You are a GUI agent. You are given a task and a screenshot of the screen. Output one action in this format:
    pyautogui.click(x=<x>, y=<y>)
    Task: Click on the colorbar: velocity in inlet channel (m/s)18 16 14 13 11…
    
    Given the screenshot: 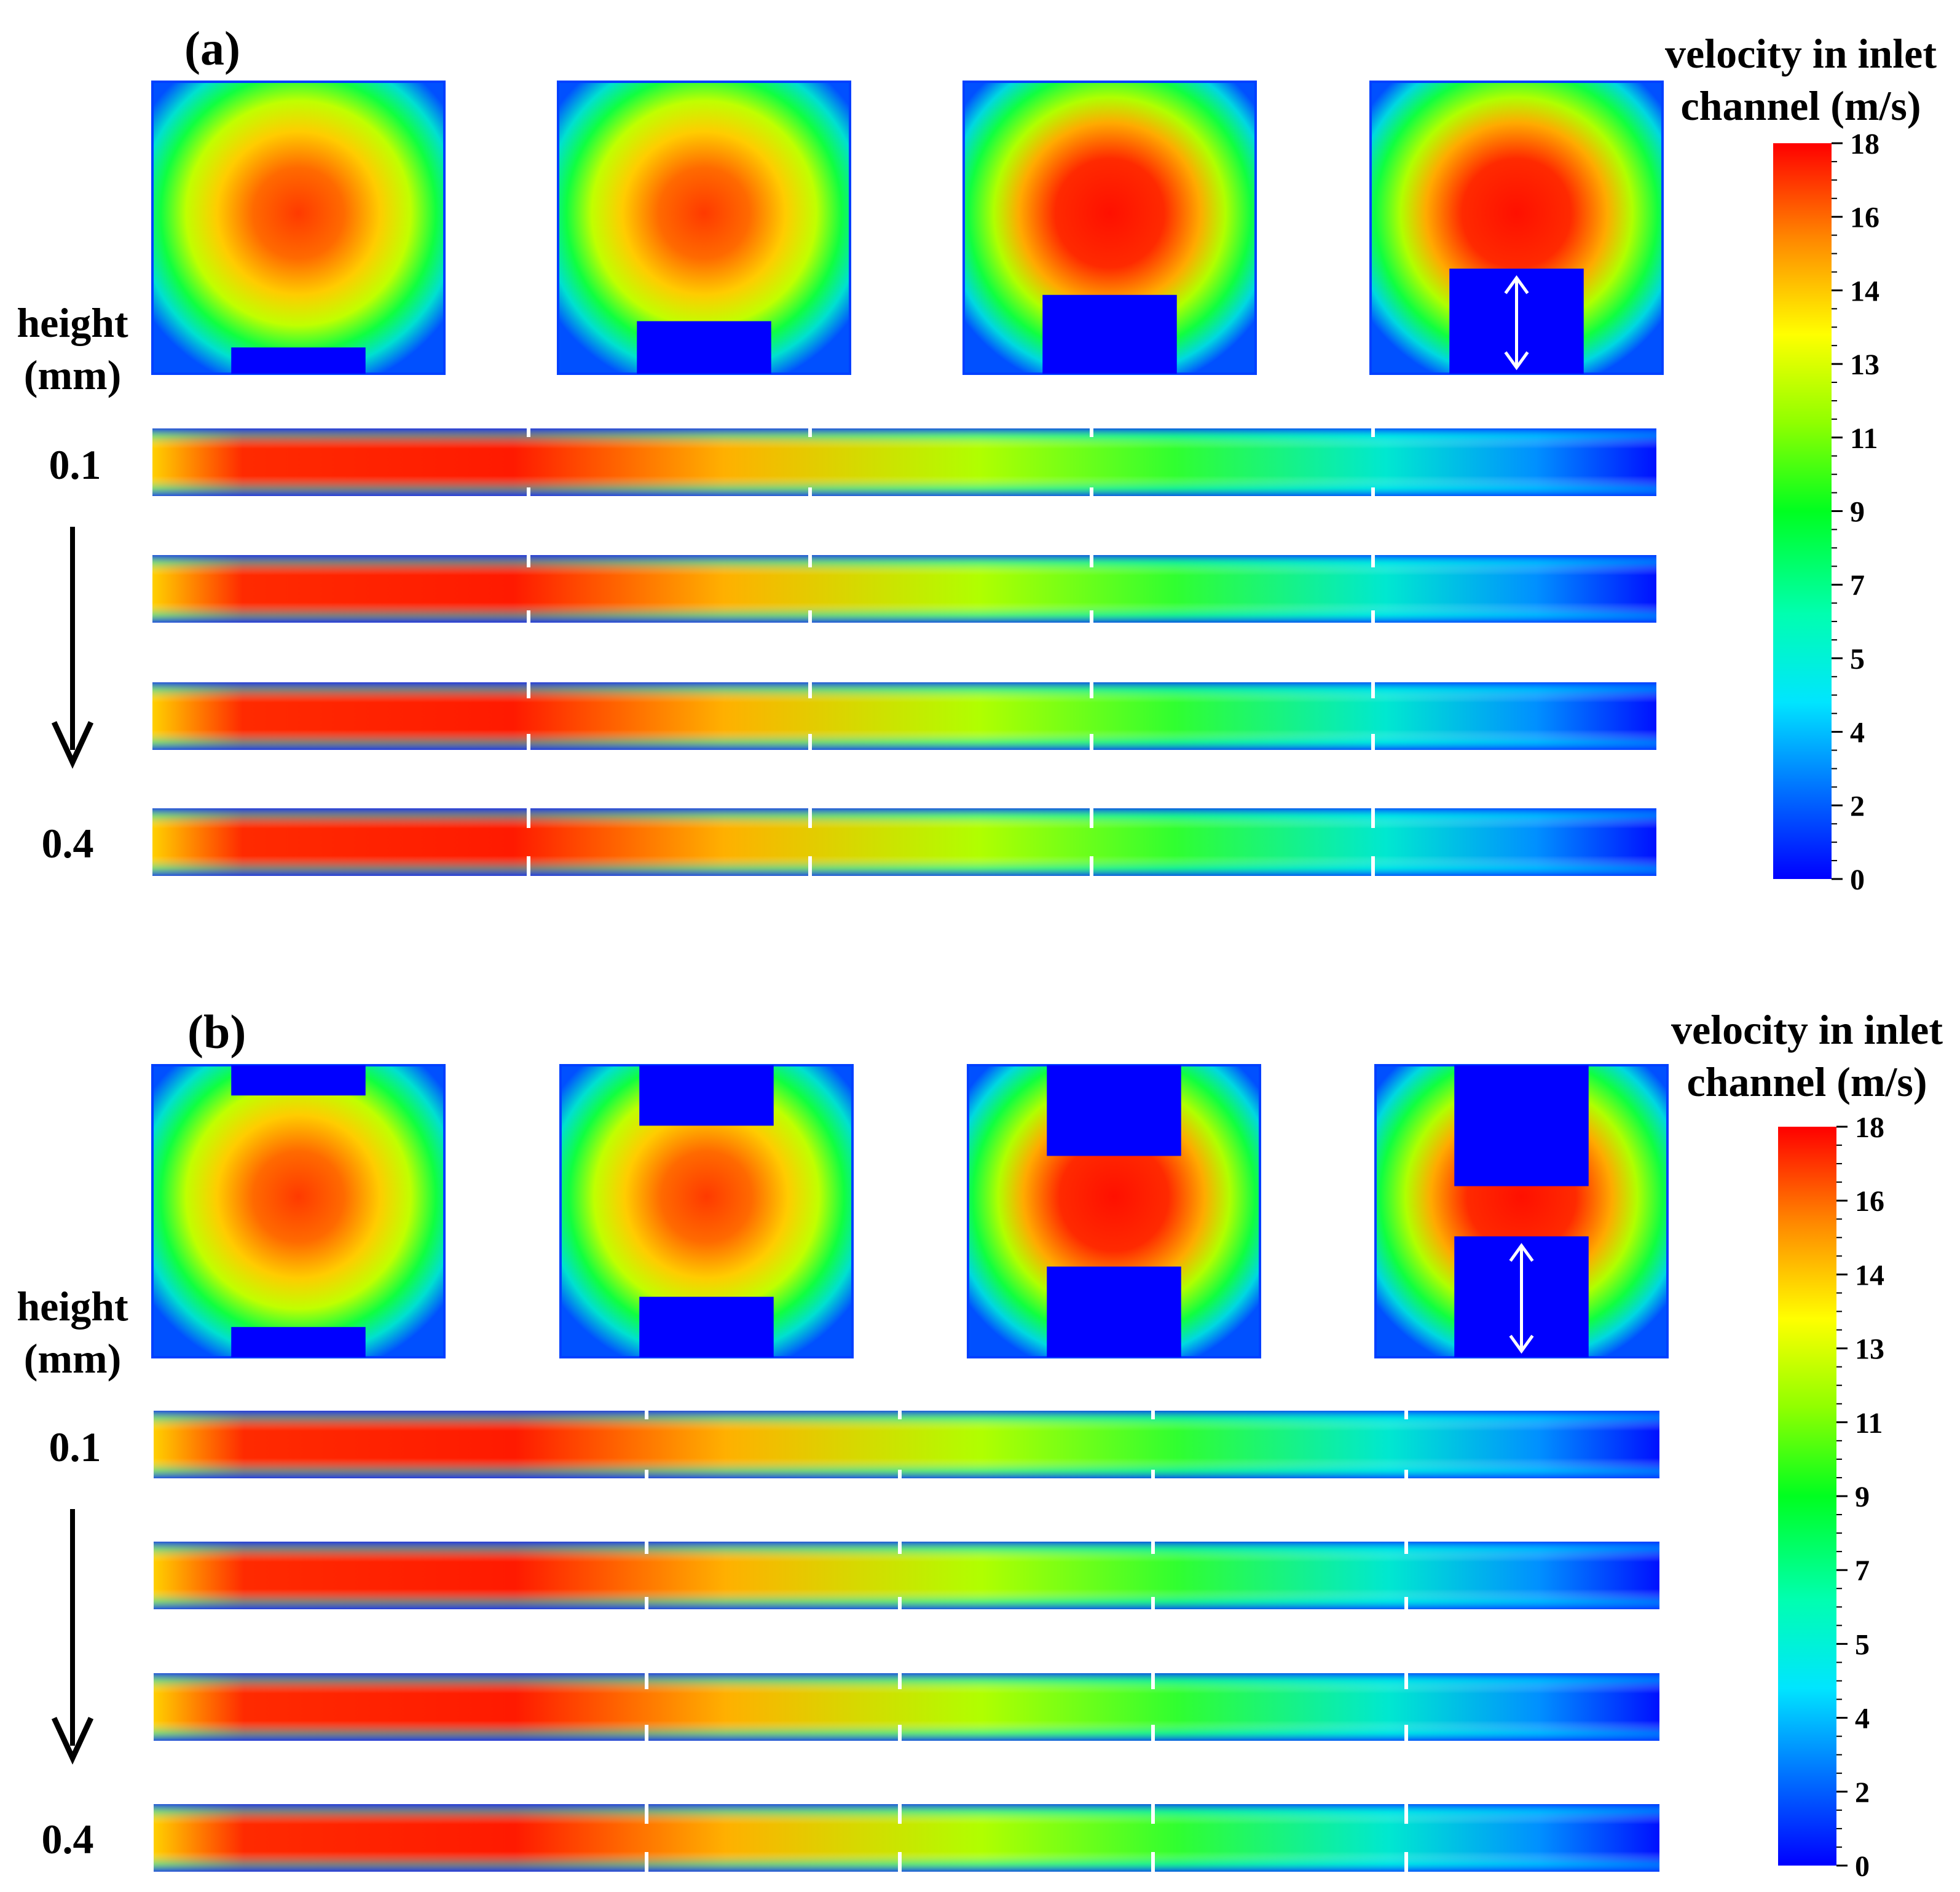 What is the action you would take?
    pyautogui.click(x=1801, y=463)
    